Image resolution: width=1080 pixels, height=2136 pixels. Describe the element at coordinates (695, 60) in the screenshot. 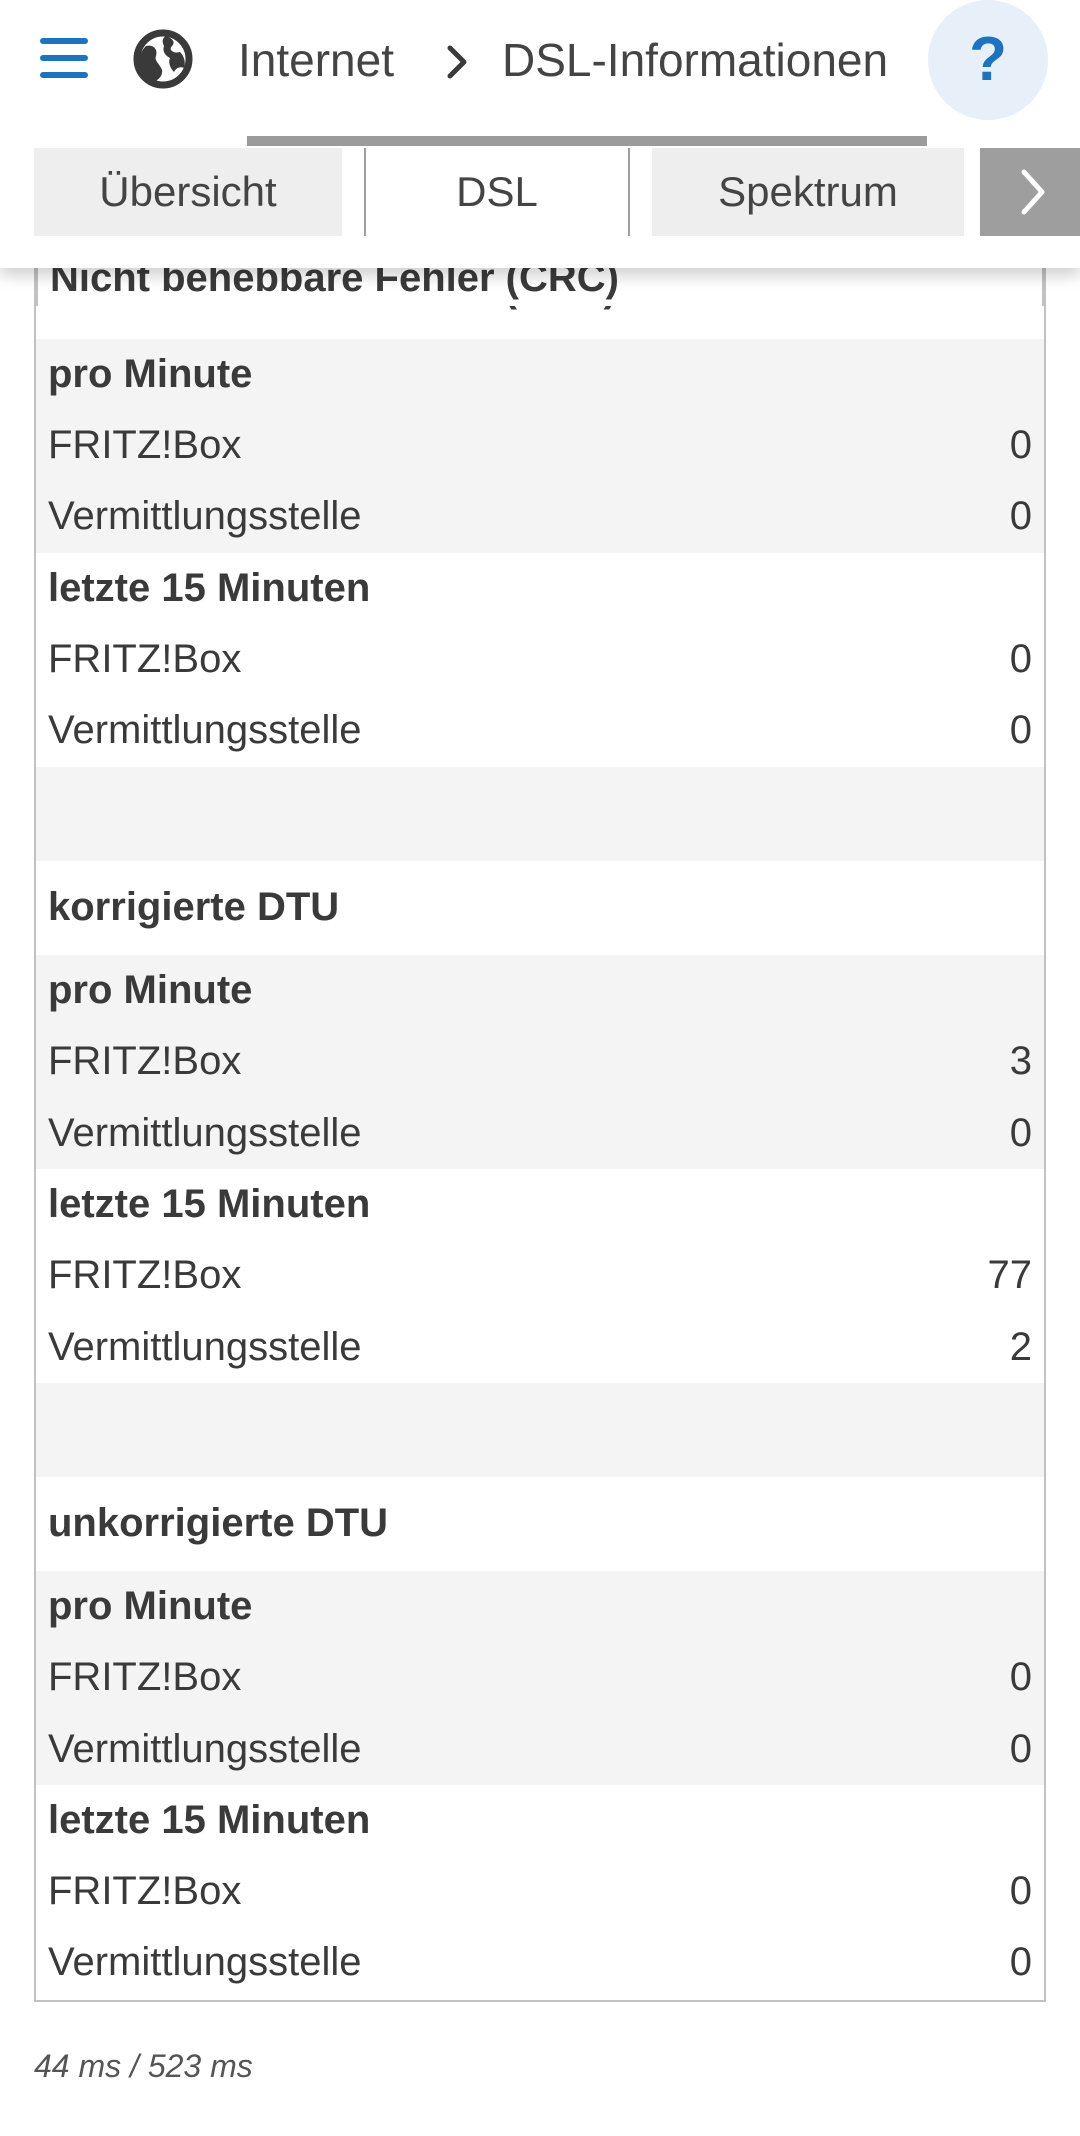

I see `breadcrumb-current: DSL-Informationen` at that location.